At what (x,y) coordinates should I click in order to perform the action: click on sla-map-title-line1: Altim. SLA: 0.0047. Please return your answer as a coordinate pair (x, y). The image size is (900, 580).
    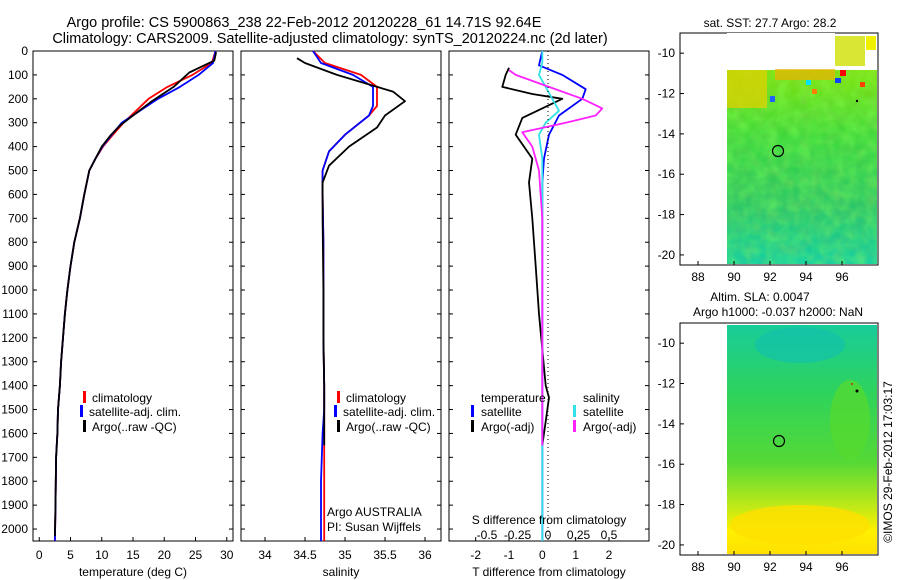
    Looking at the image, I should click on (760, 297).